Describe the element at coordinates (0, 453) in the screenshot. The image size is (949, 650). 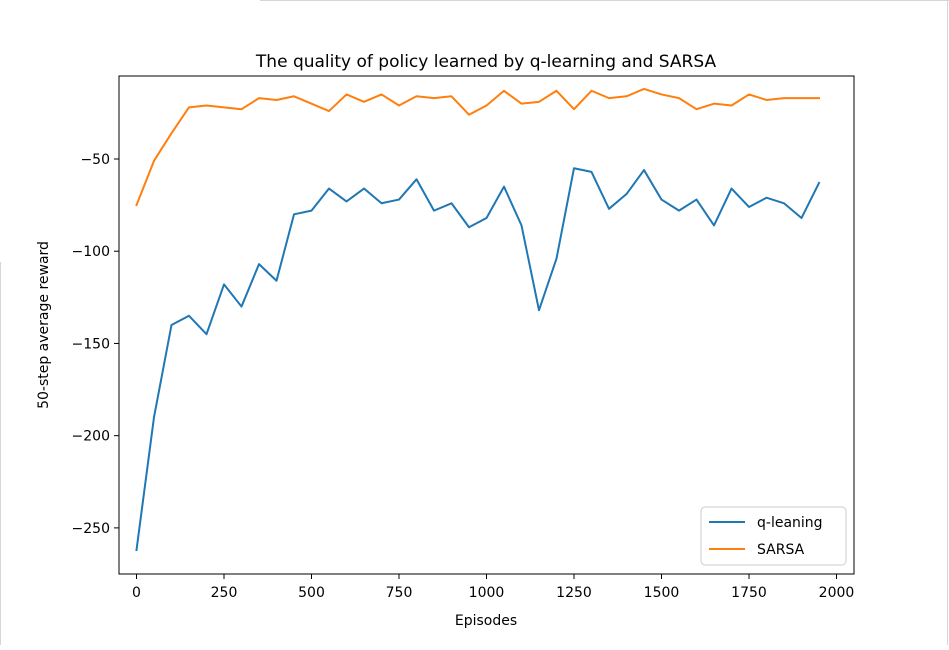
I see `window-edge-left` at that location.